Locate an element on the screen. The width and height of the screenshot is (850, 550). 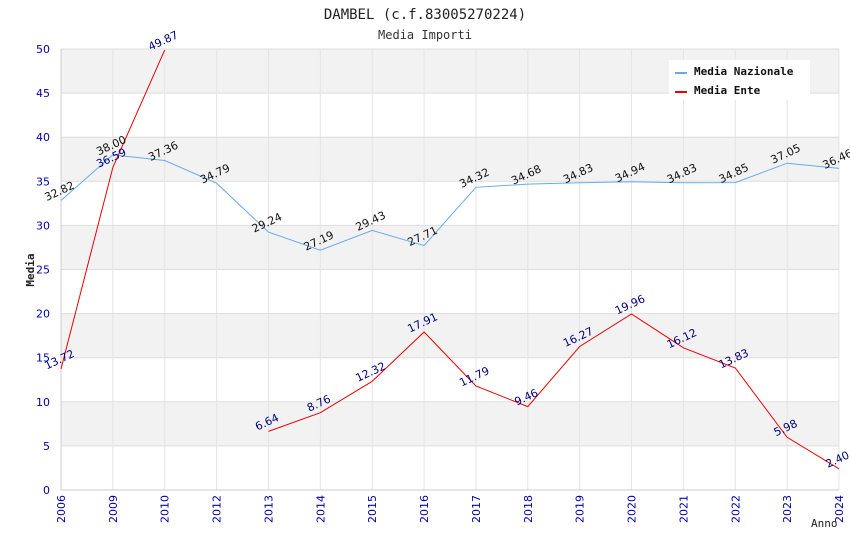
y-tick-label: 30 is located at coordinates (43, 225).